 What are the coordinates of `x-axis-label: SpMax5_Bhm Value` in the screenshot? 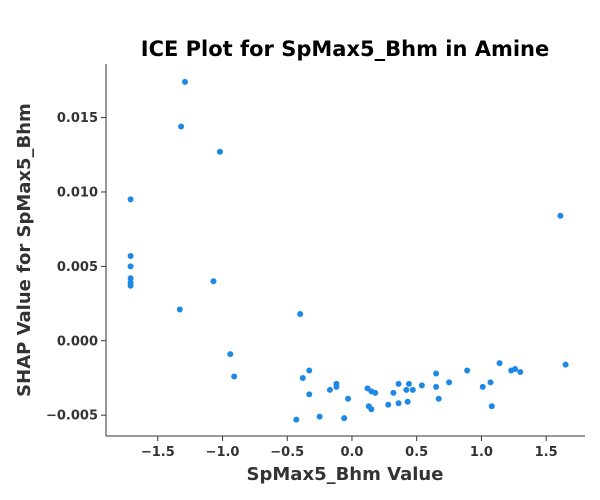 It's located at (345, 474).